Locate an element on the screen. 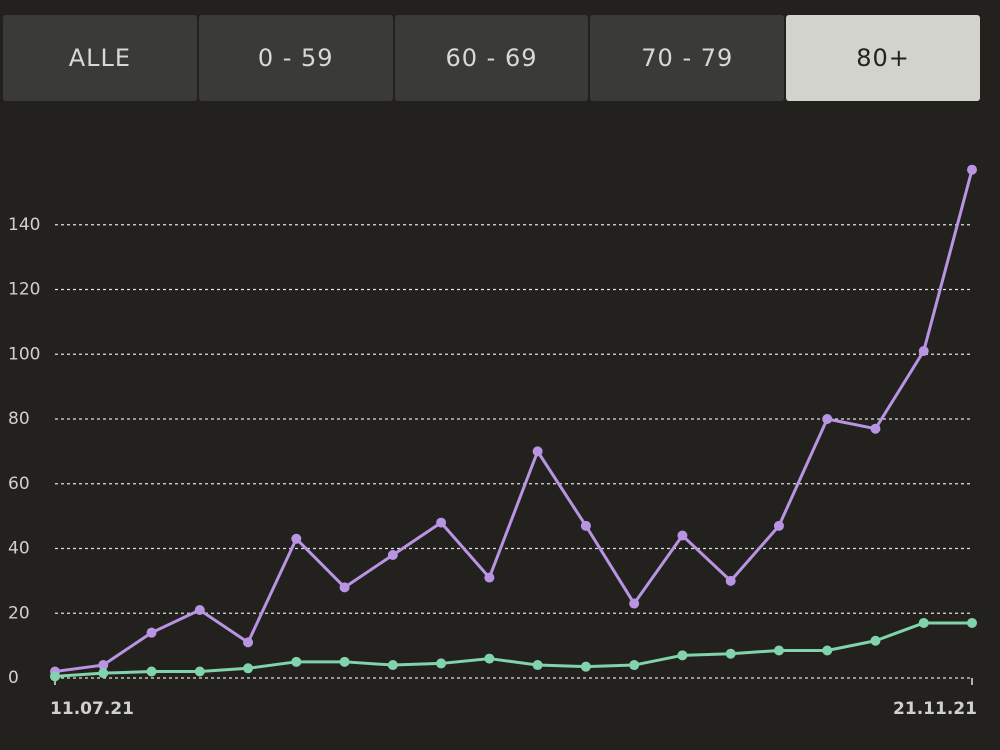 The width and height of the screenshot is (1000, 750). tab-bar: ALLE 0 - 59 60 - 69 70 - 79 80+ is located at coordinates (491, 58).